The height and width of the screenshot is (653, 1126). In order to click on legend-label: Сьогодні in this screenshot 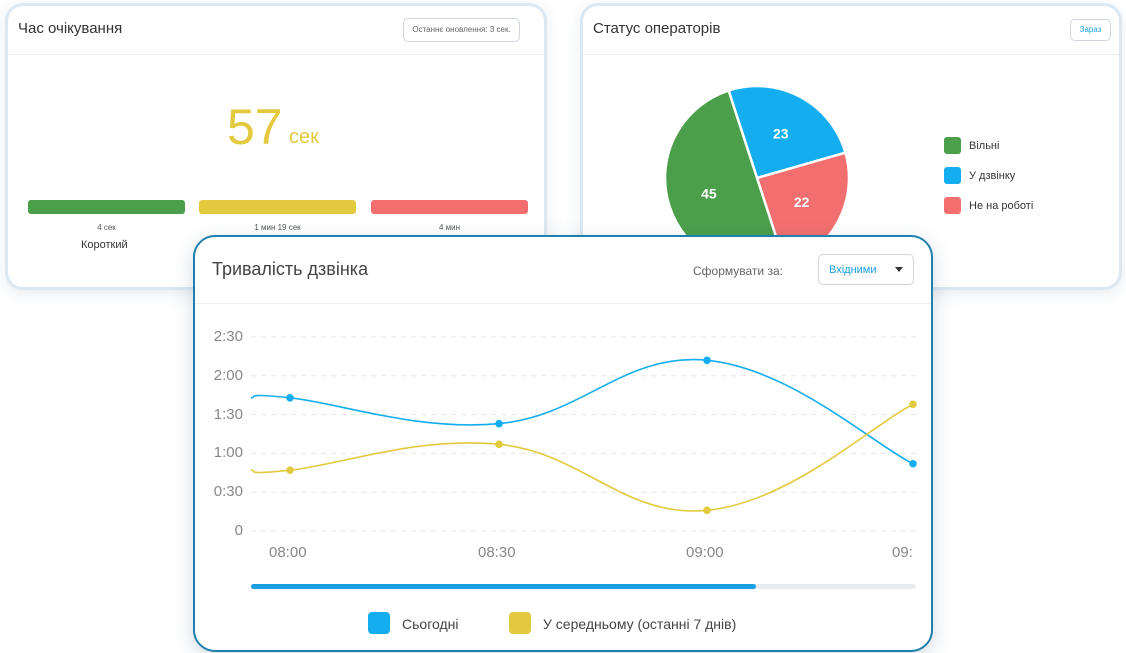, I will do `click(430, 624)`.